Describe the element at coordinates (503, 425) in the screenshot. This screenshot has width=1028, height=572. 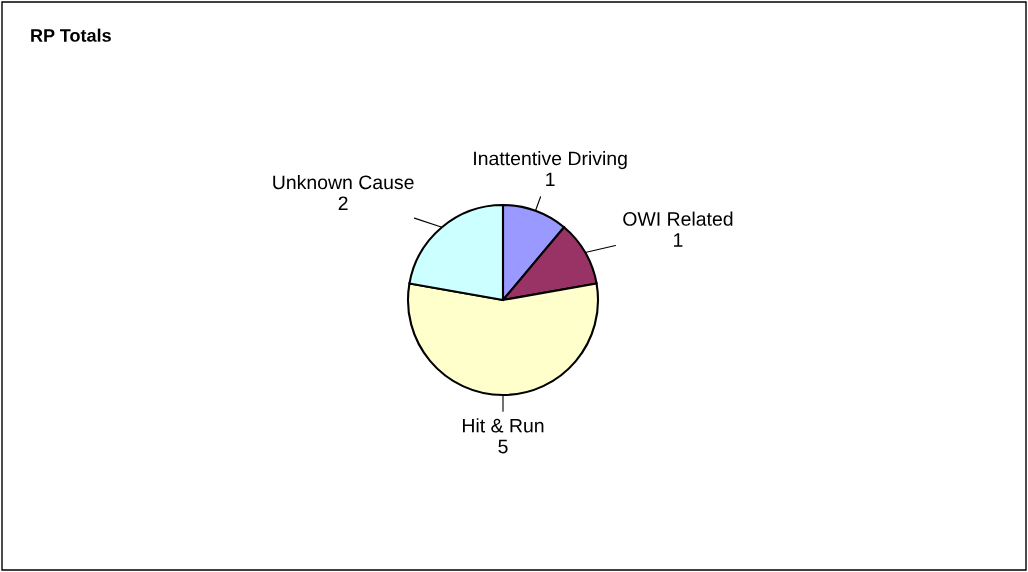
I see `slice-label: Hit & Run` at that location.